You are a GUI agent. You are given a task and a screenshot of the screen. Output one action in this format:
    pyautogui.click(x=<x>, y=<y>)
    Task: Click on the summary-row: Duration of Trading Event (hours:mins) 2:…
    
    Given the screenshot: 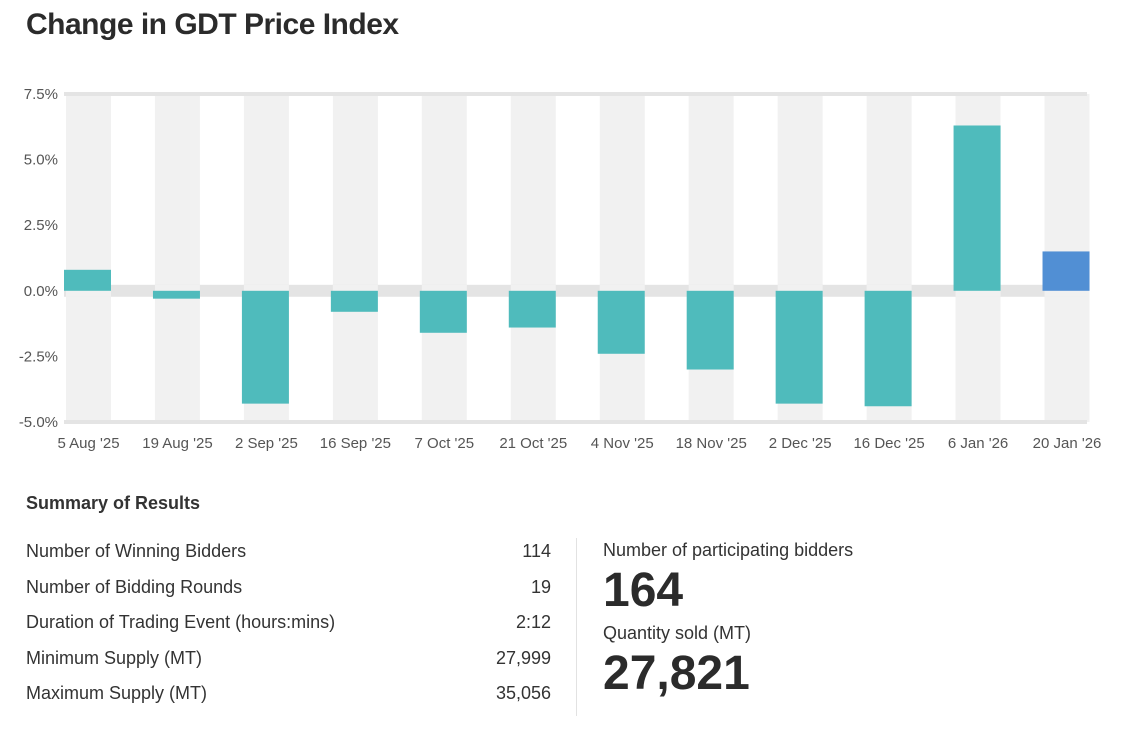 What is the action you would take?
    pyautogui.click(x=288, y=623)
    